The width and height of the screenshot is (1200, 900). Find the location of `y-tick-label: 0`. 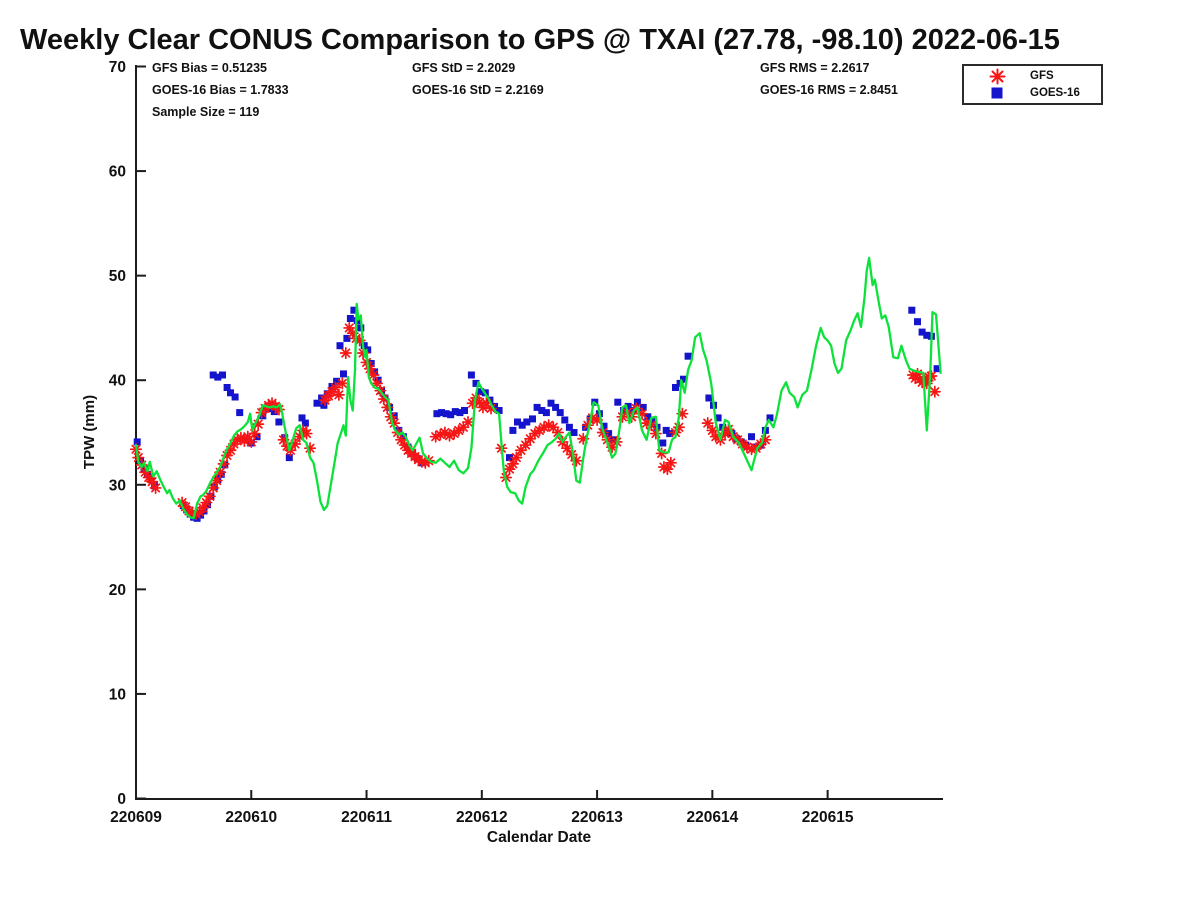

y-tick-label: 0 is located at coordinates (121, 799).